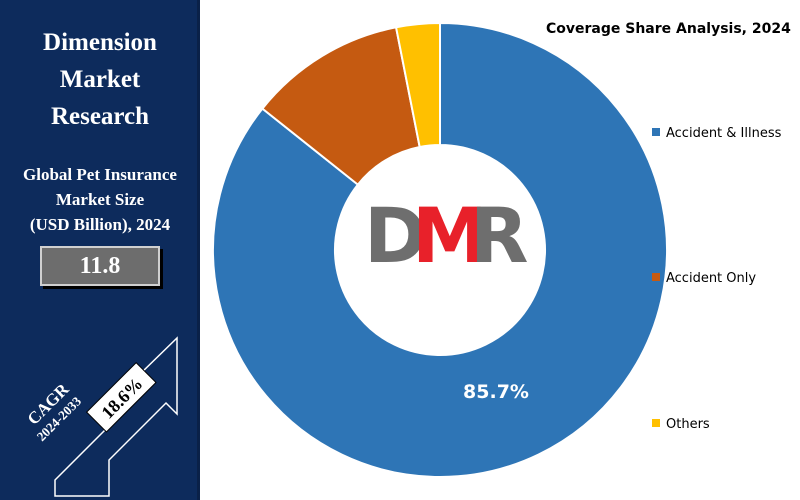 This screenshot has height=500, width=800. I want to click on legend-label-accident-illness: Accident & Illness, so click(724, 133).